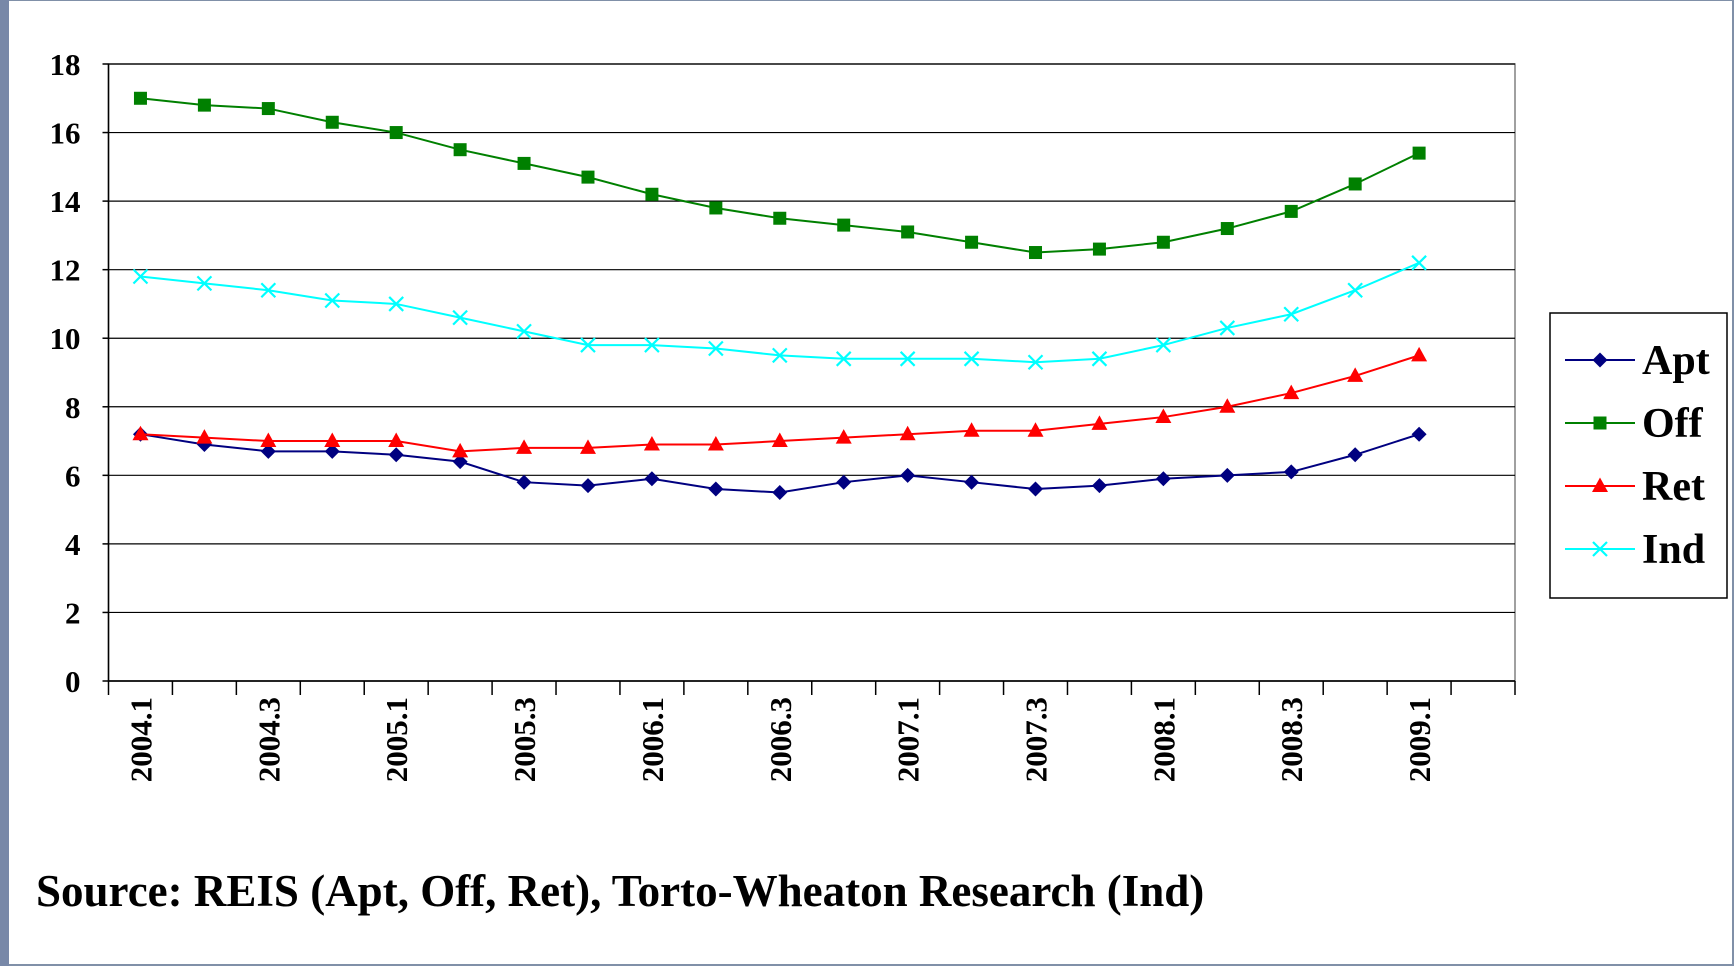 This screenshot has width=1734, height=966. Describe the element at coordinates (268, 739) in the screenshot. I see `x-tick-label: 2004.3` at that location.